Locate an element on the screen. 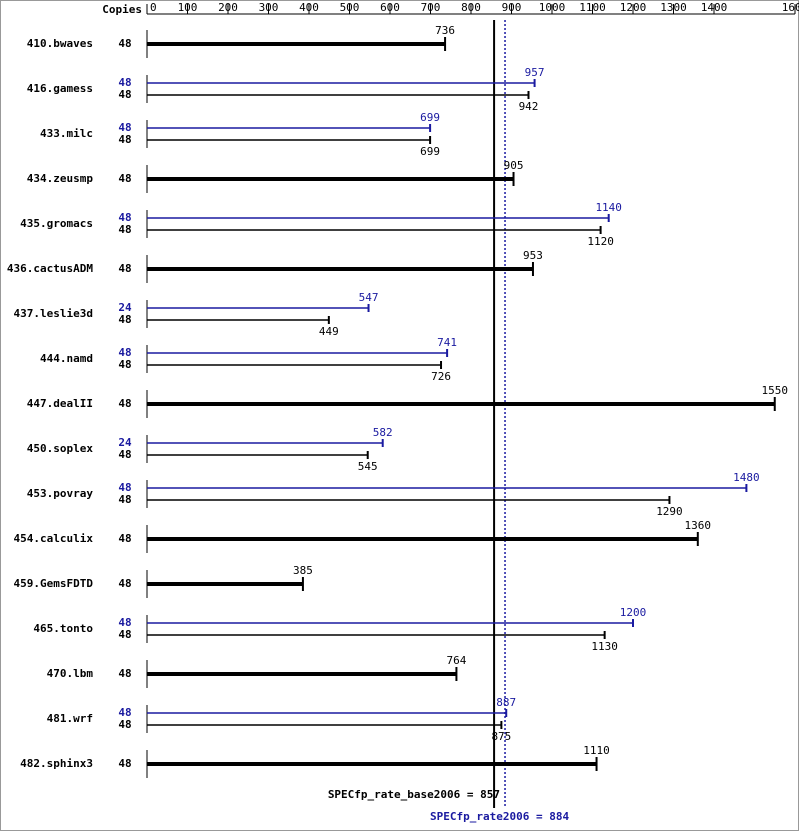 This screenshot has height=831, width=799. category-label: 482.sphinx3 is located at coordinates (56, 763).